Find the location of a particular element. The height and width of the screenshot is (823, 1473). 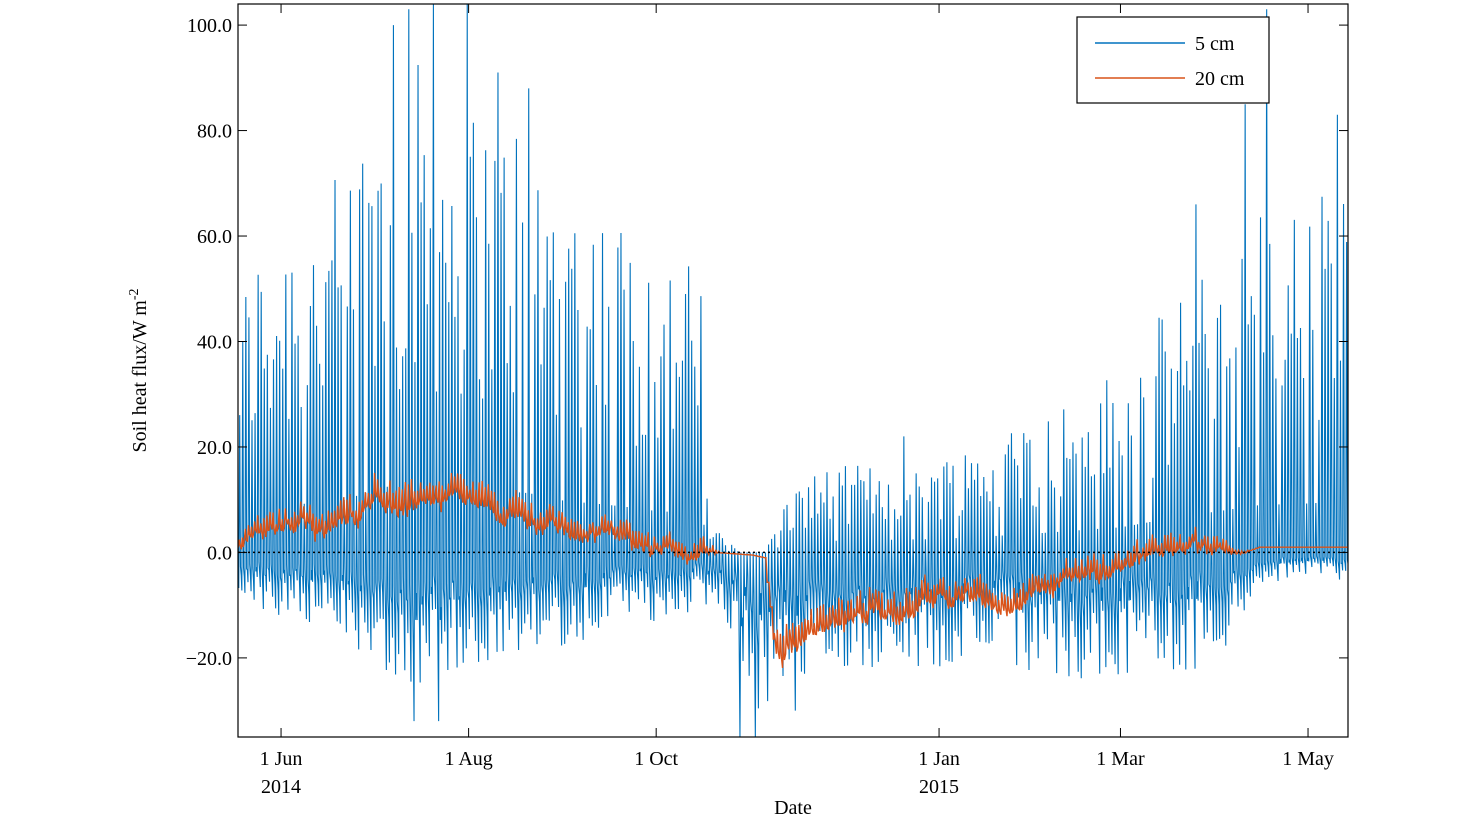

legend-box is located at coordinates (1173, 60).